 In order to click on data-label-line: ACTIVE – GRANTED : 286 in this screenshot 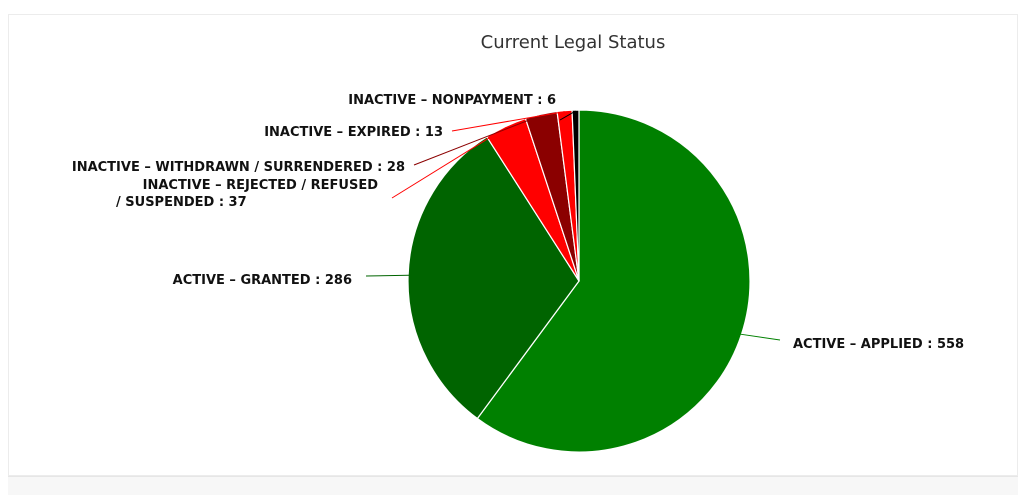, I will do `click(262, 280)`.